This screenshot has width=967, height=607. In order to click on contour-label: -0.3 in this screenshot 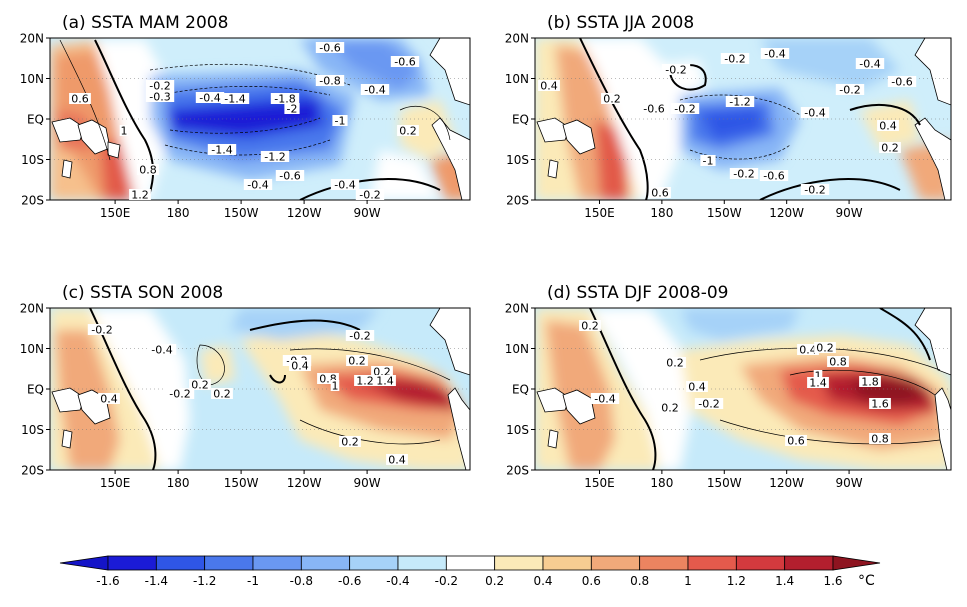, I will do `click(159, 97)`.